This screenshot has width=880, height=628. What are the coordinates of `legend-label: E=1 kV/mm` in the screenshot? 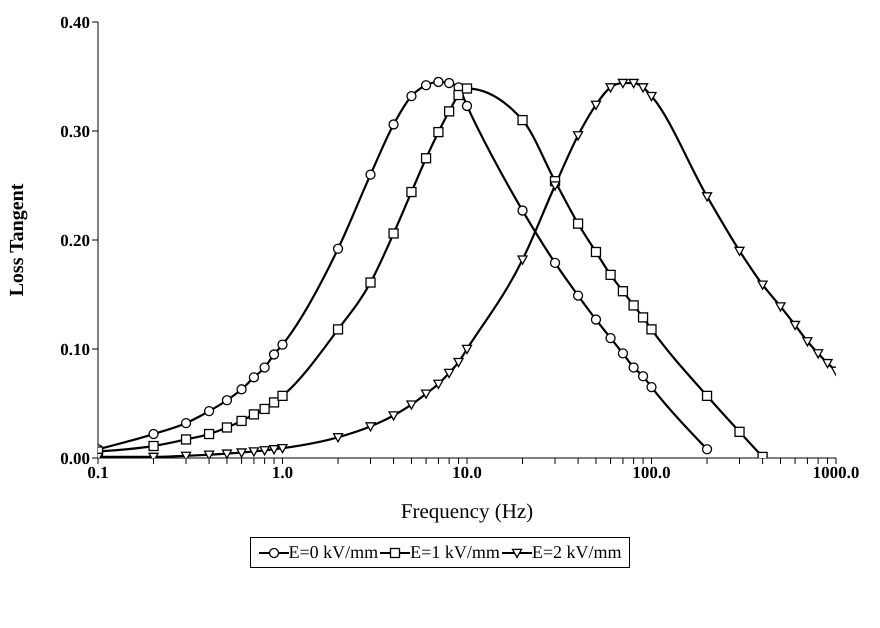 It's located at (455, 552).